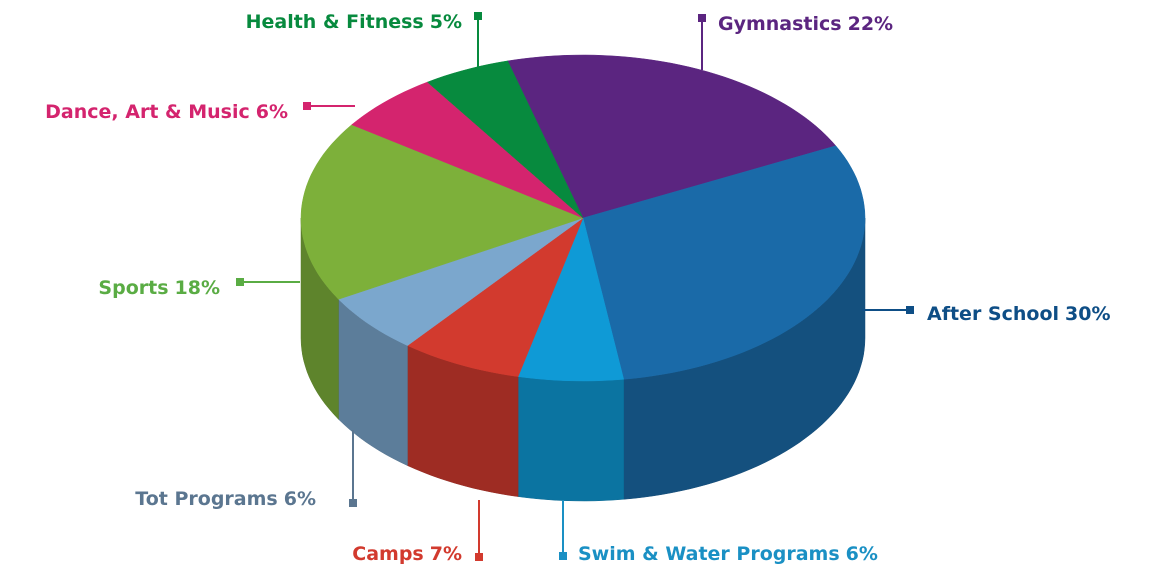 The height and width of the screenshot is (569, 1151). Describe the element at coordinates (993, 314) in the screenshot. I see `category-label: After School` at that location.